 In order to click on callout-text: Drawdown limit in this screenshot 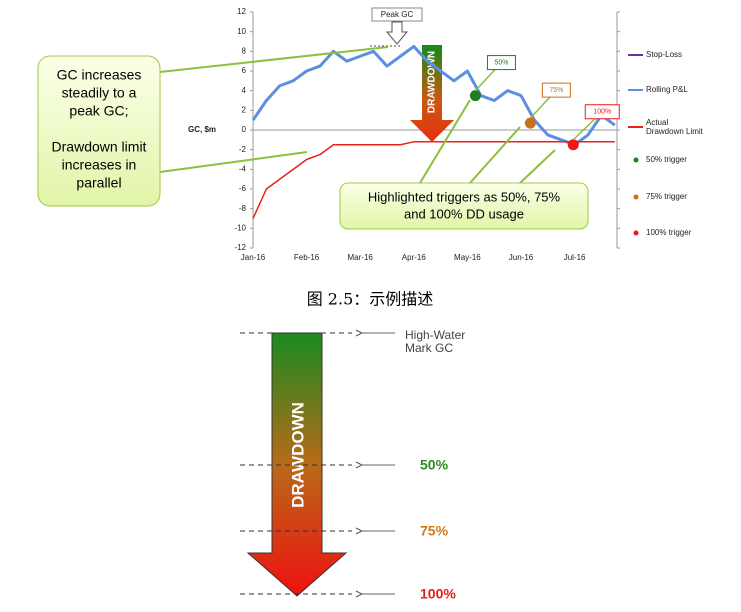, I will do `click(99, 147)`.